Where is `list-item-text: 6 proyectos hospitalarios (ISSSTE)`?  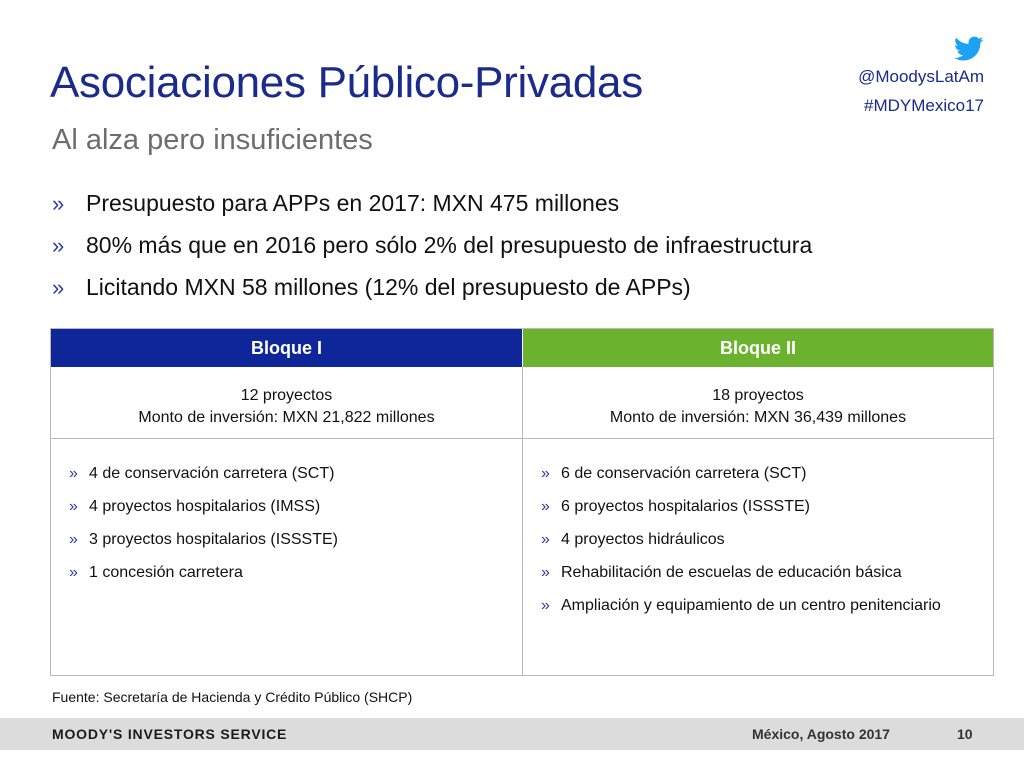 list-item-text: 6 proyectos hospitalarios (ISSSTE) is located at coordinates (685, 506).